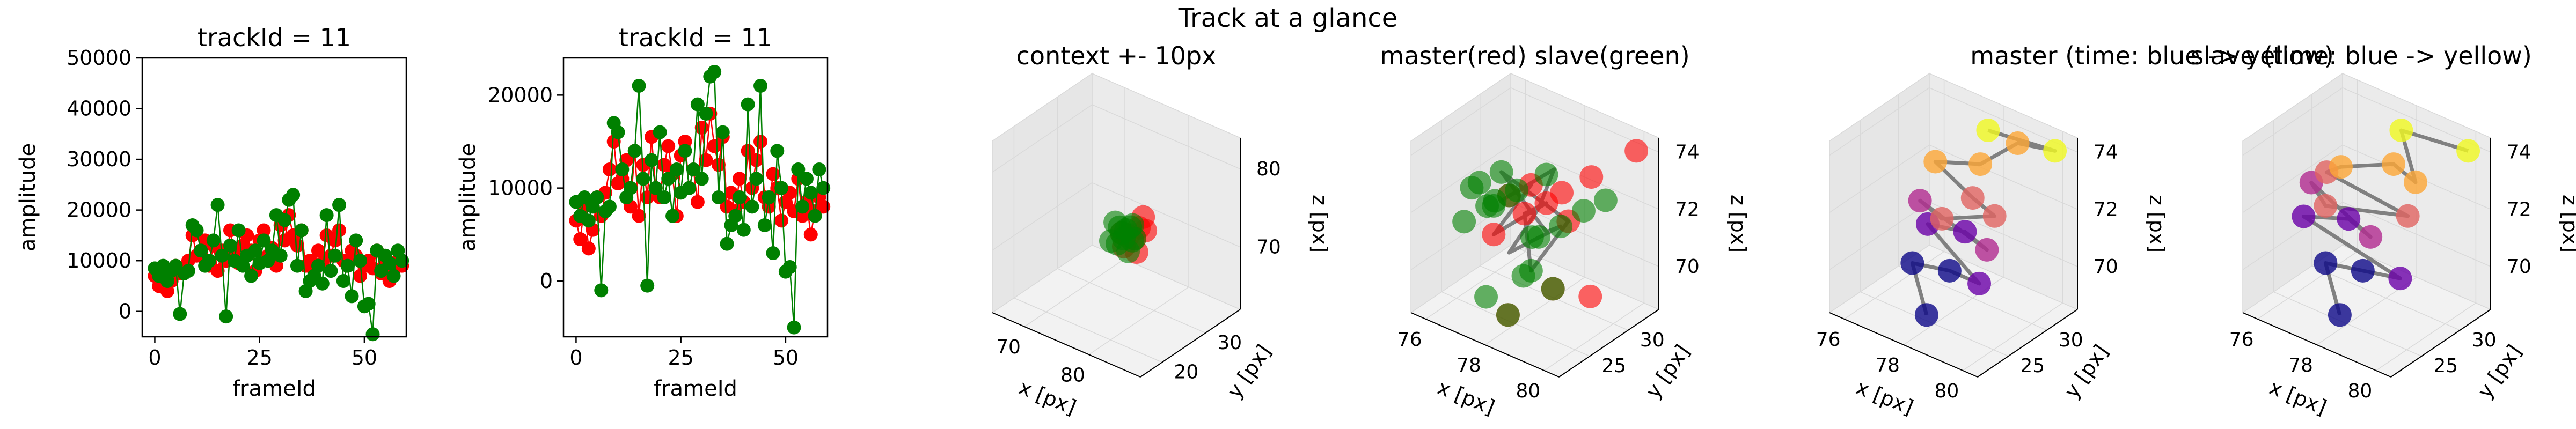 The width and height of the screenshot is (2576, 429). I want to click on chart-title: trackId = 11, so click(274, 37).